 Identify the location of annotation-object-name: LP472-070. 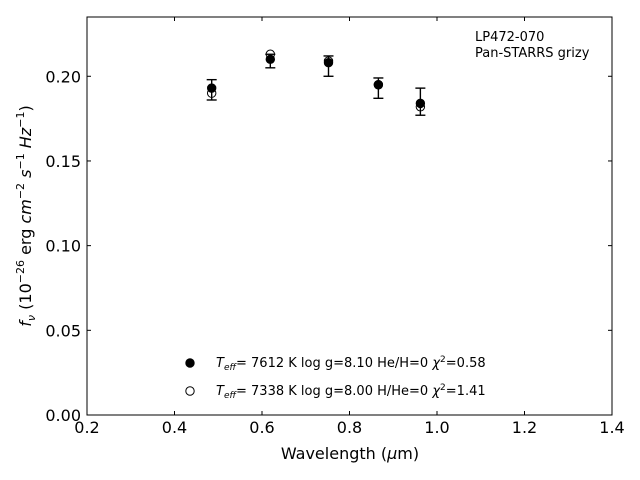
(509, 37).